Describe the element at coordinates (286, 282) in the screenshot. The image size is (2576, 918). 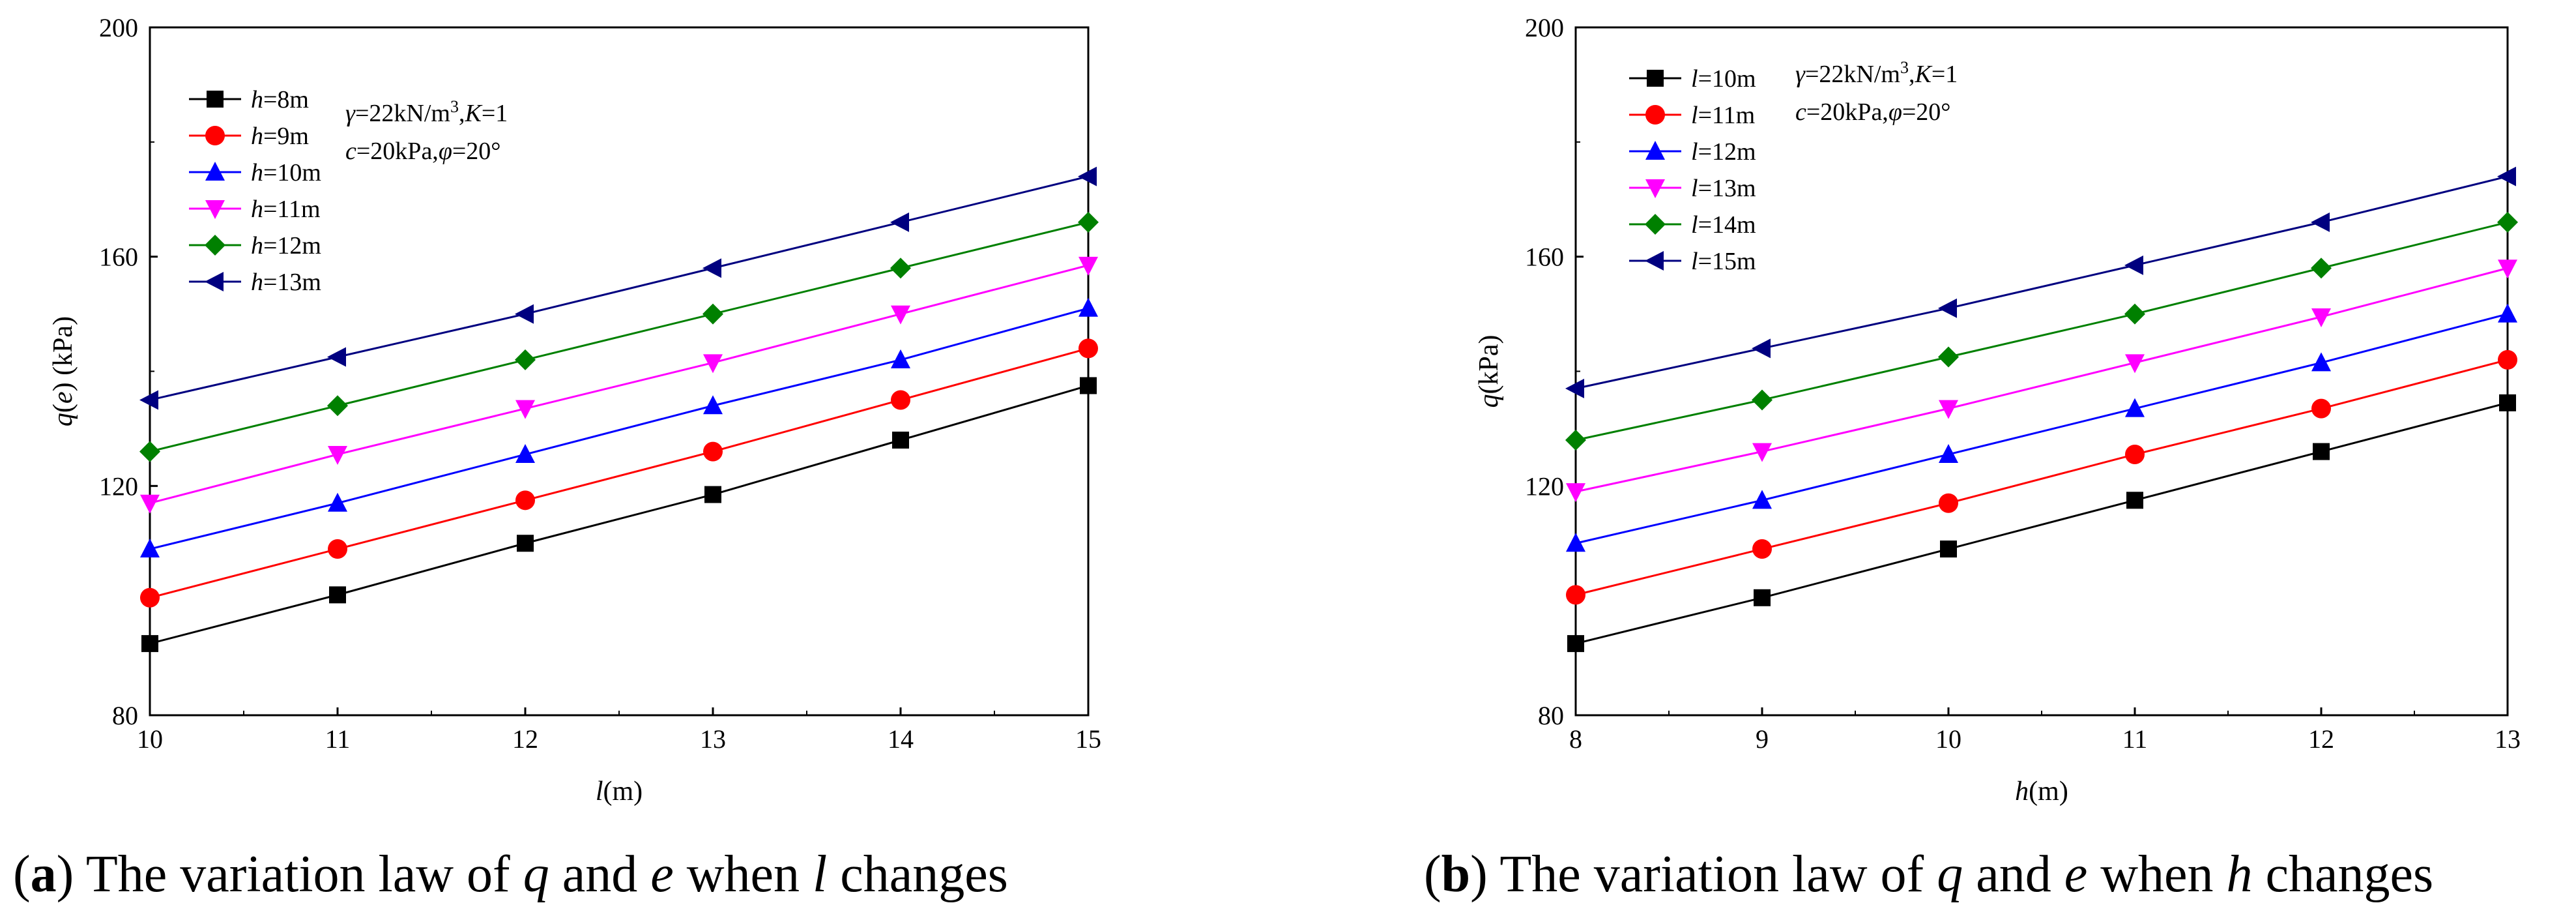
I see `legend-label: h=13m` at that location.